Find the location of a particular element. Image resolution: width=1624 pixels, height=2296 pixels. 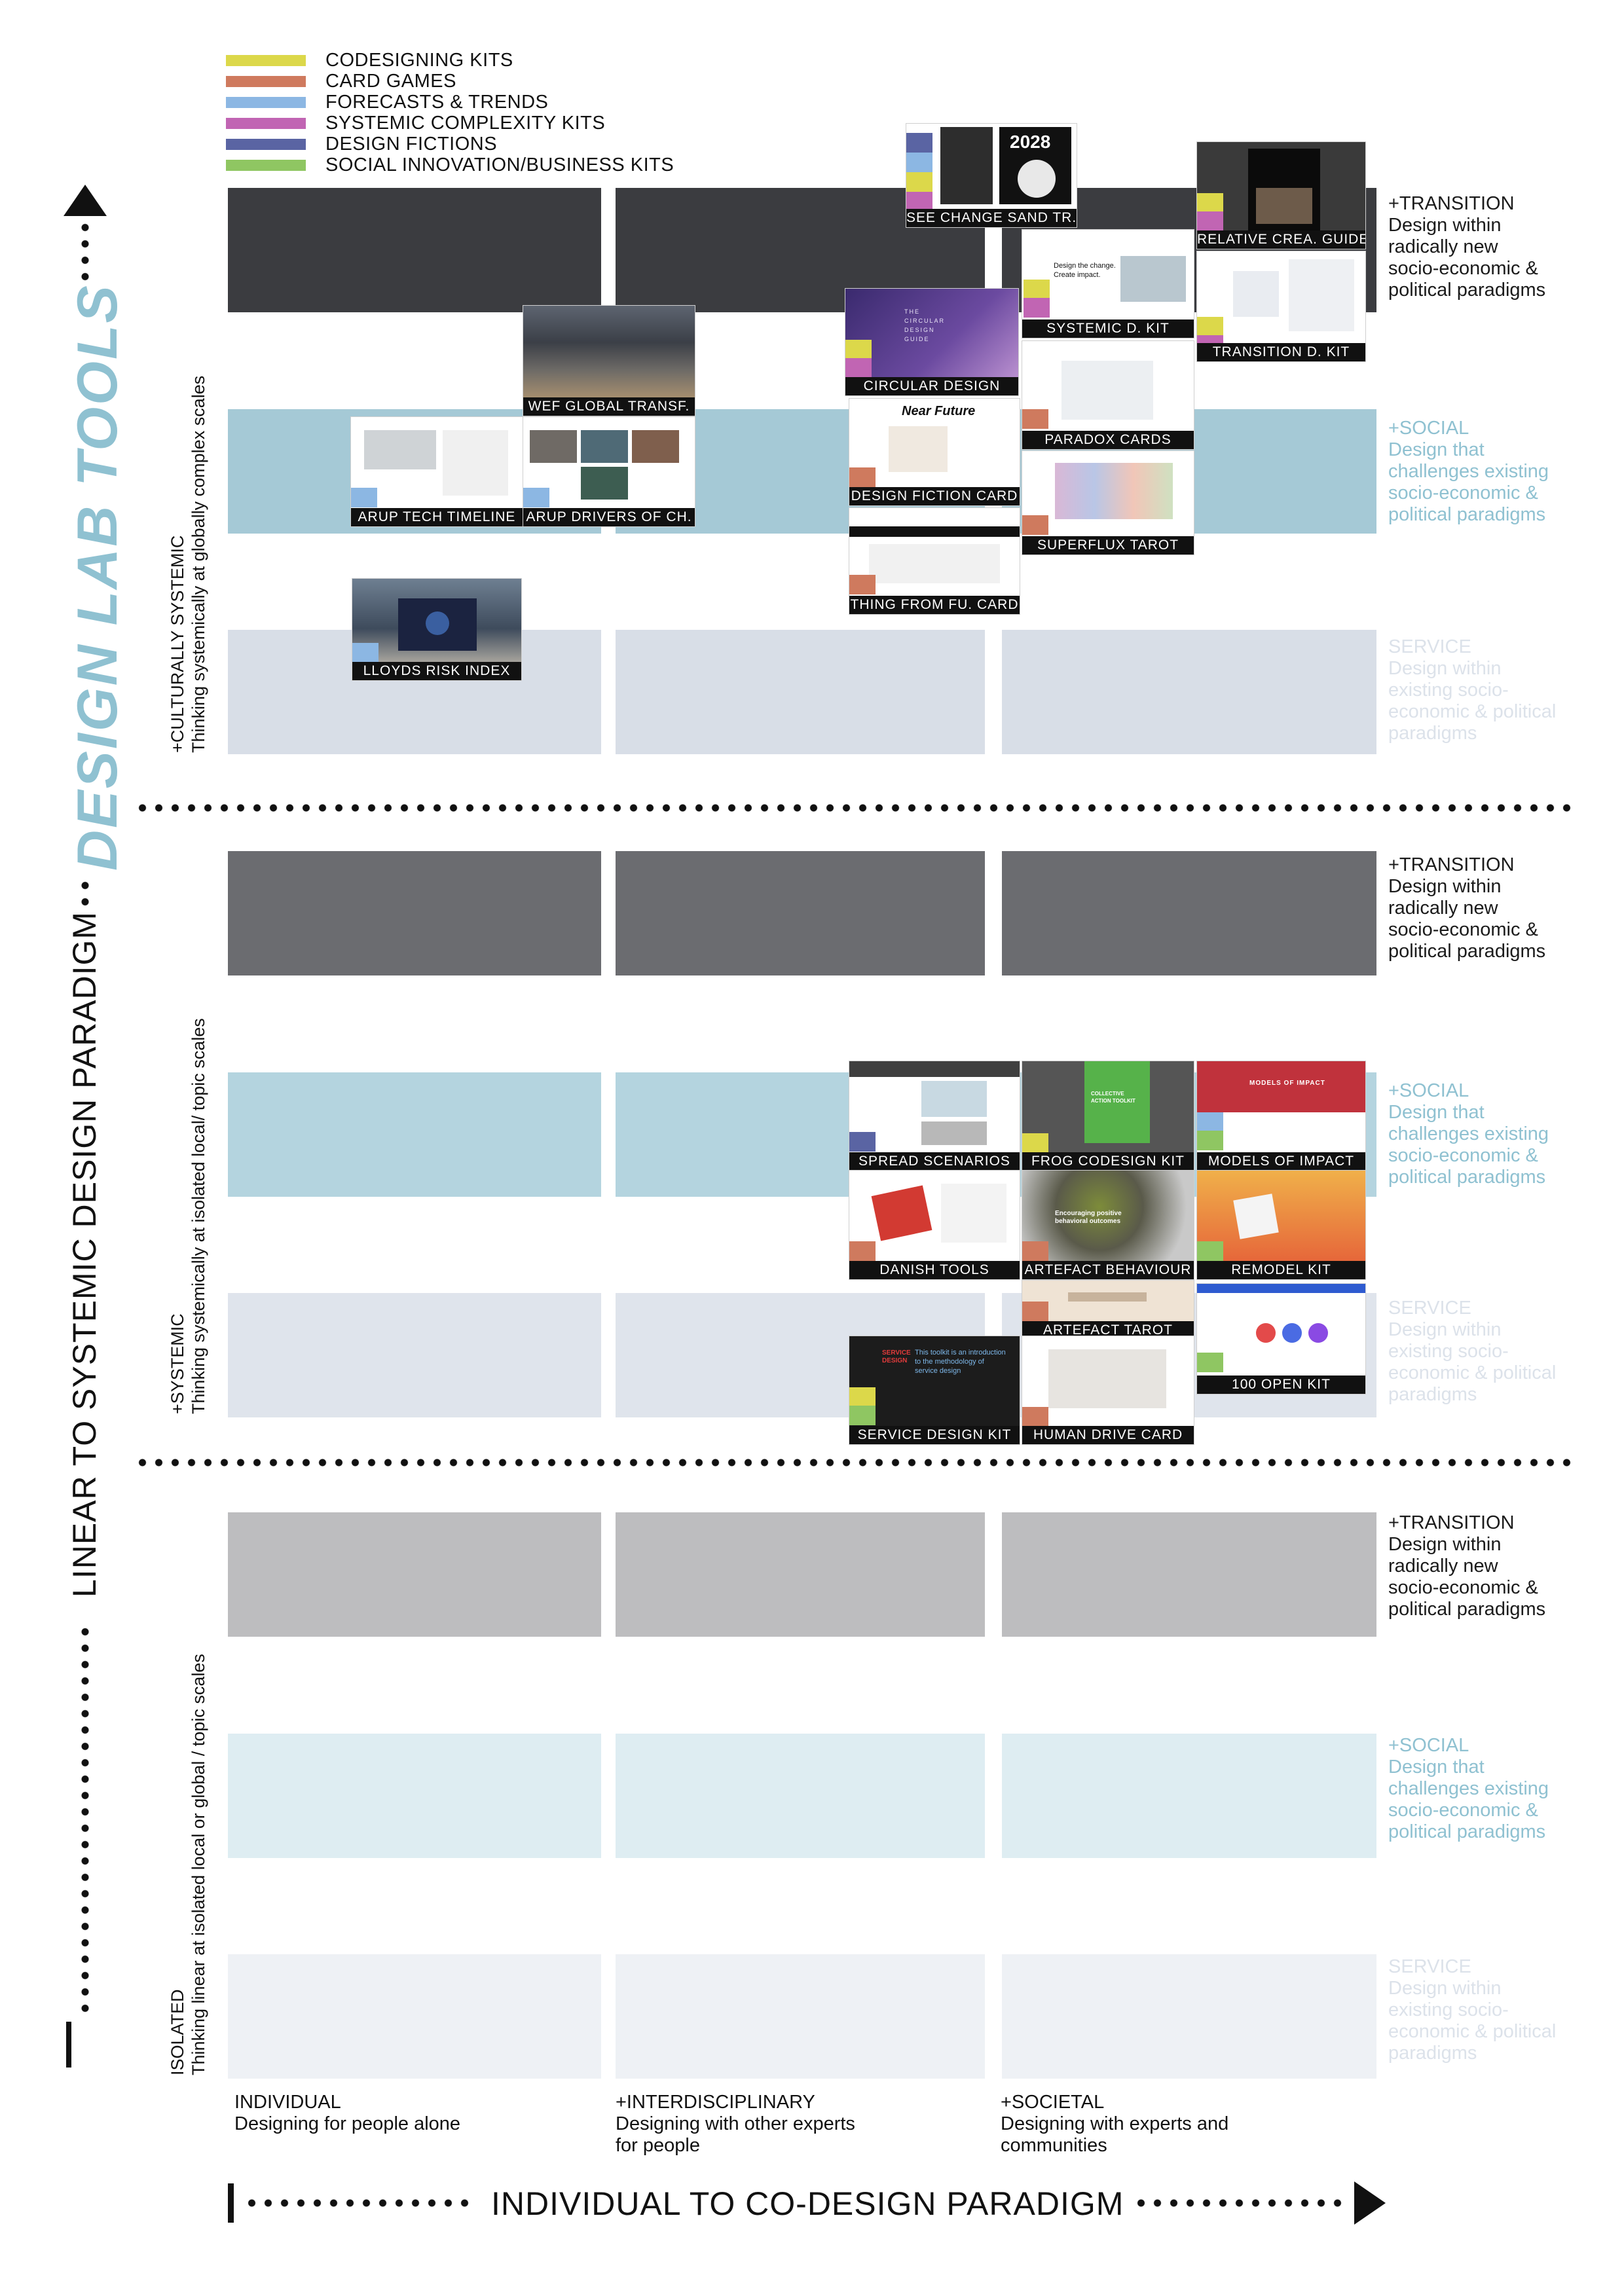

cell-service-individual is located at coordinates (414, 1355).